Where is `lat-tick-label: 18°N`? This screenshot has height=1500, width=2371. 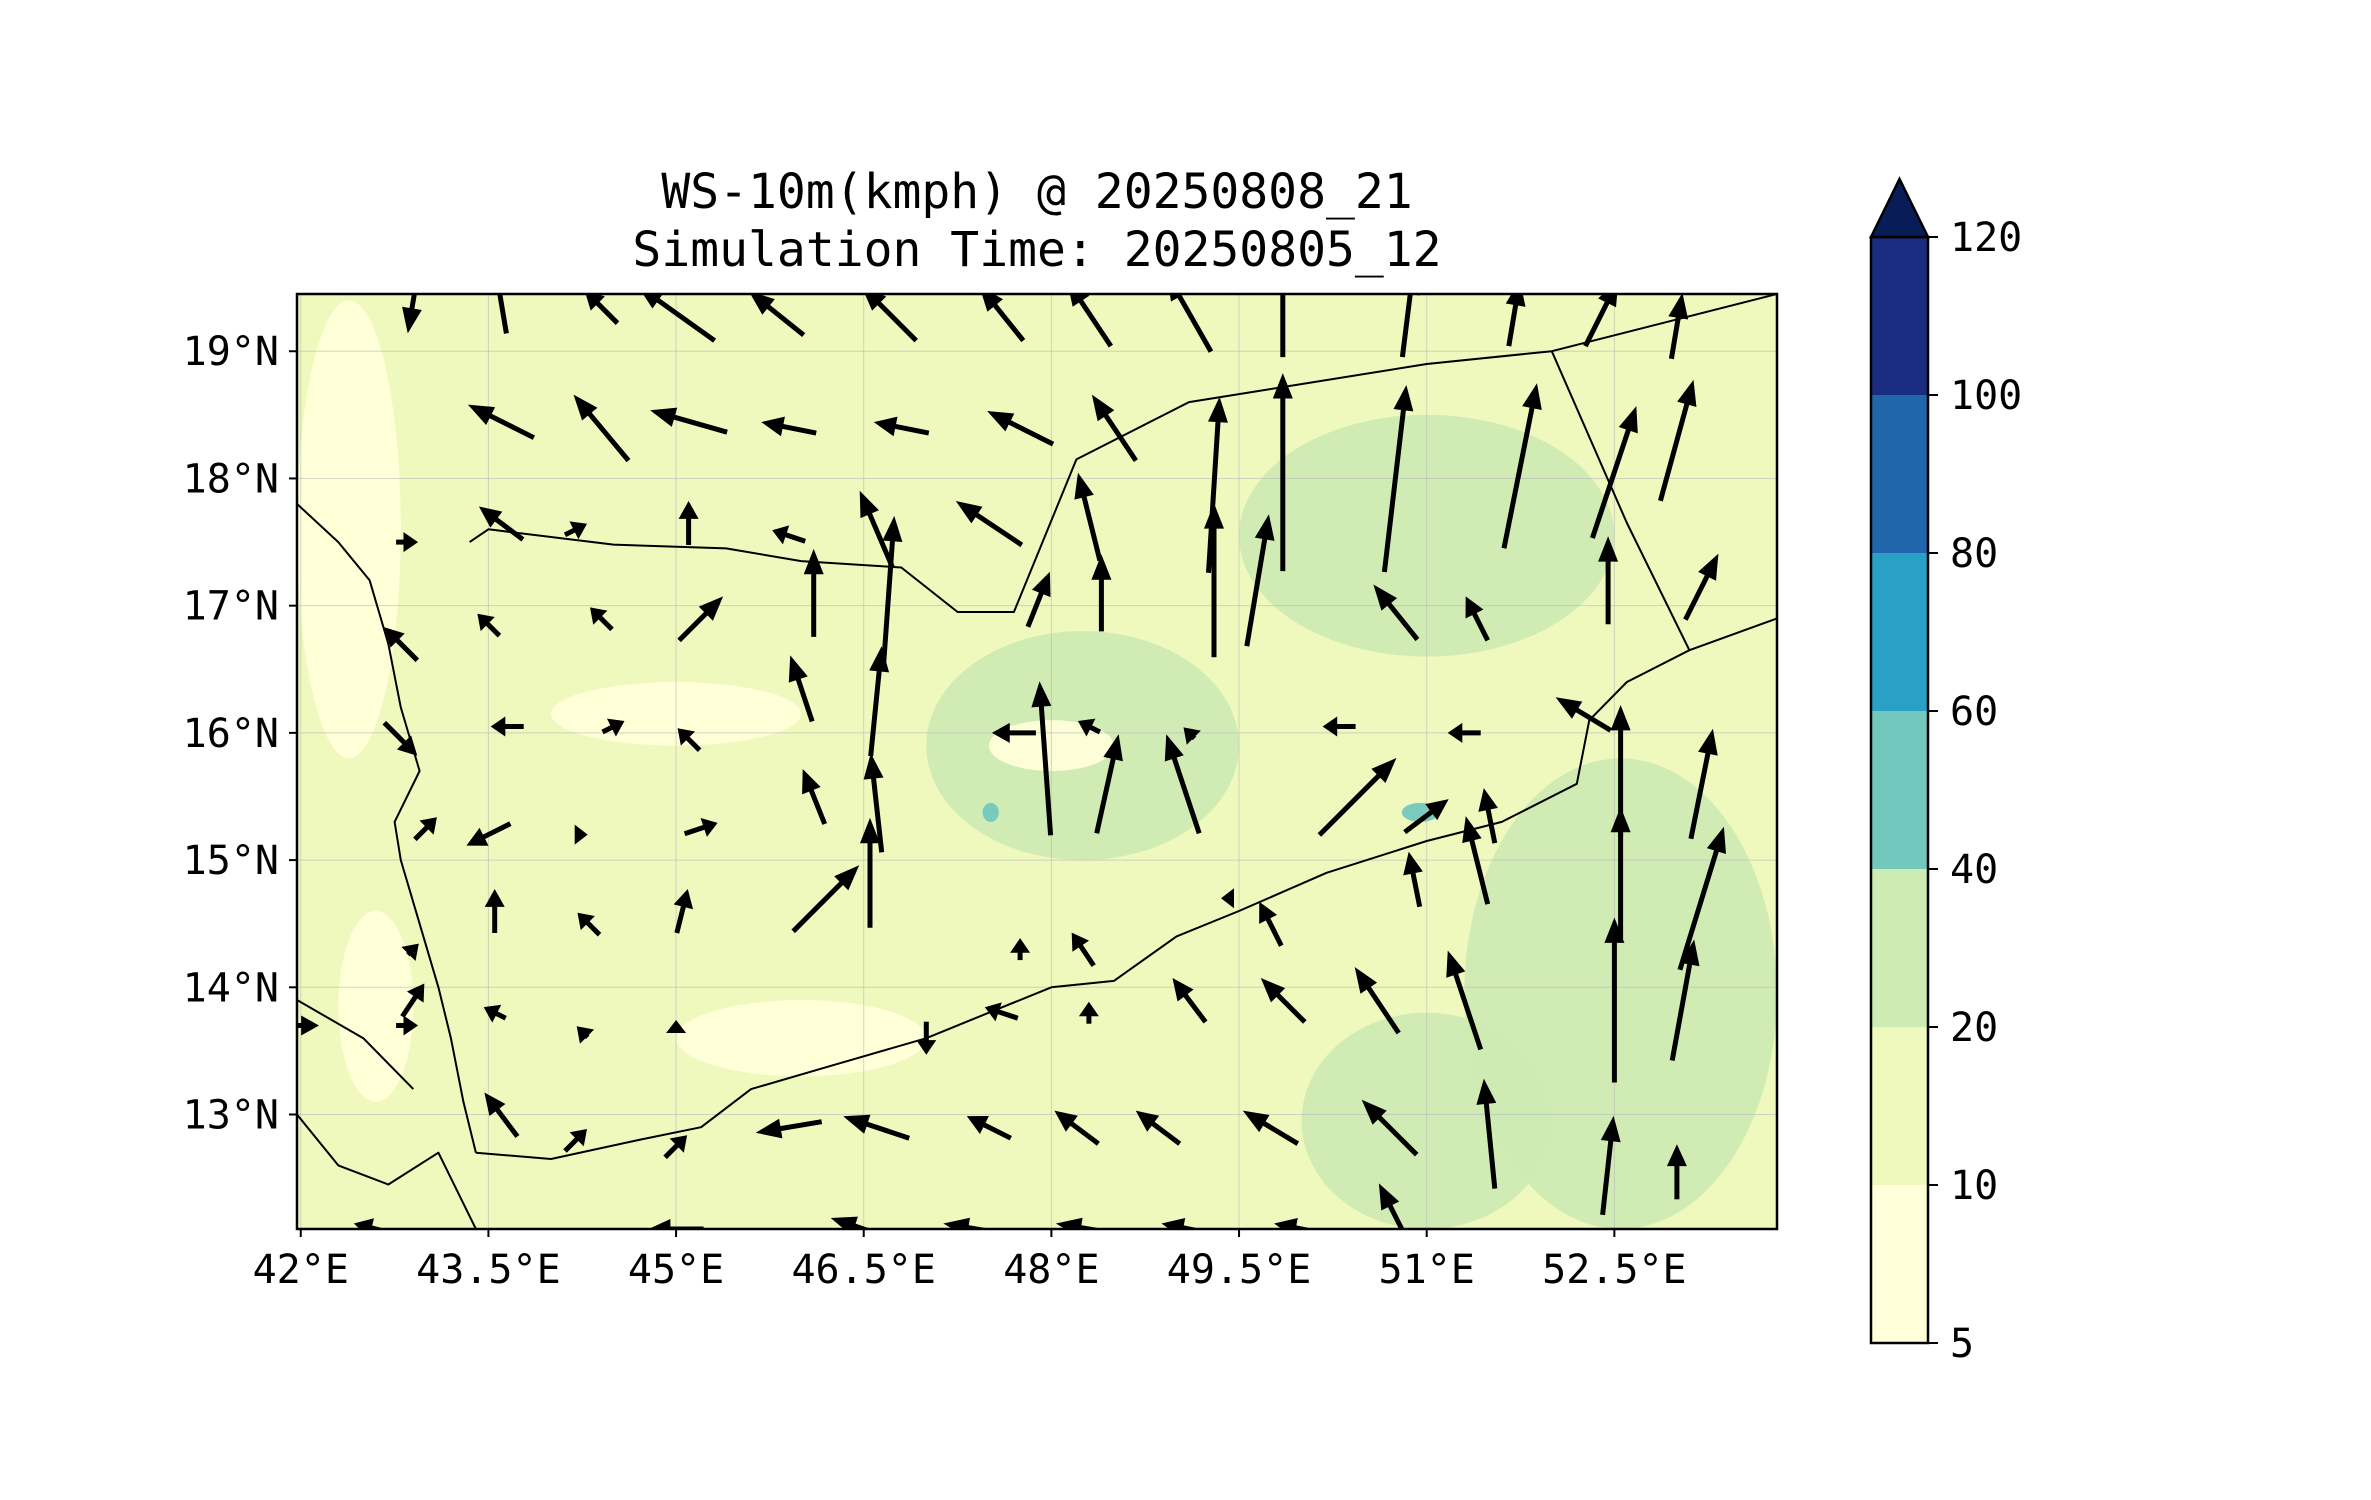
lat-tick-label: 18°N is located at coordinates (231, 479).